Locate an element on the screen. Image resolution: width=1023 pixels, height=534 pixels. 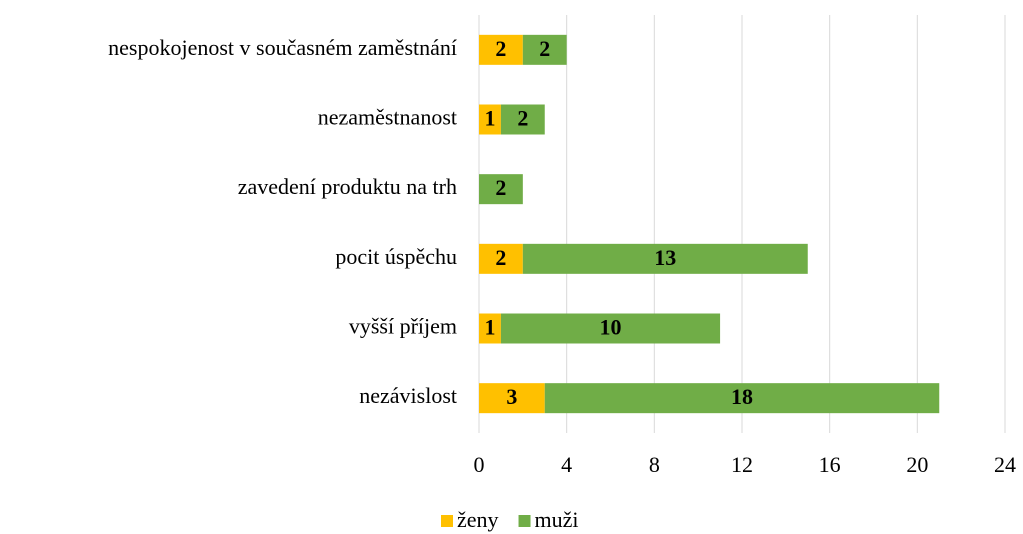
data-label: 10 is located at coordinates (611, 327).